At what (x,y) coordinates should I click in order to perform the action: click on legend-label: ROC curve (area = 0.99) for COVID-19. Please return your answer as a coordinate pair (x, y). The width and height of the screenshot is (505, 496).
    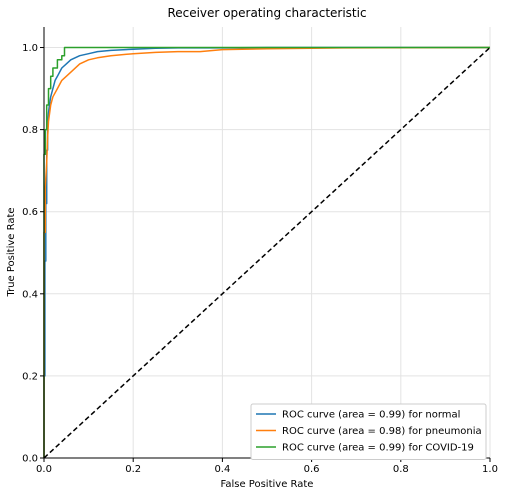
    Looking at the image, I should click on (378, 448).